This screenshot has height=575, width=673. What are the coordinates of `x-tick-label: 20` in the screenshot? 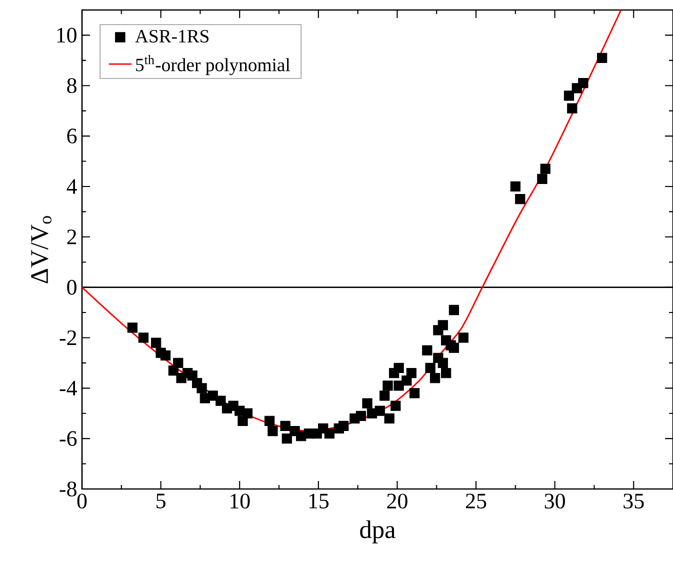 It's located at (397, 501).